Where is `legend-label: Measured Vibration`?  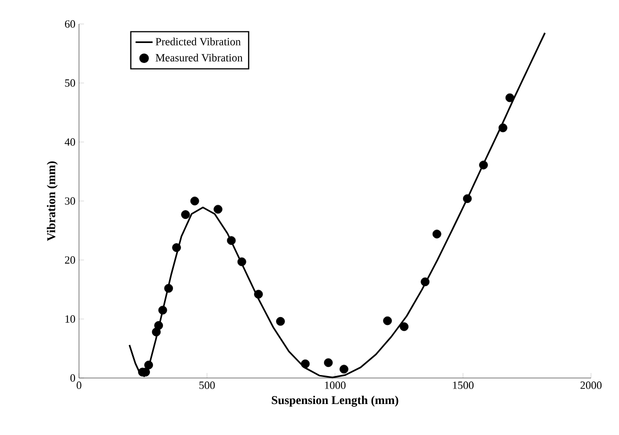
legend-label: Measured Vibration is located at coordinates (199, 58).